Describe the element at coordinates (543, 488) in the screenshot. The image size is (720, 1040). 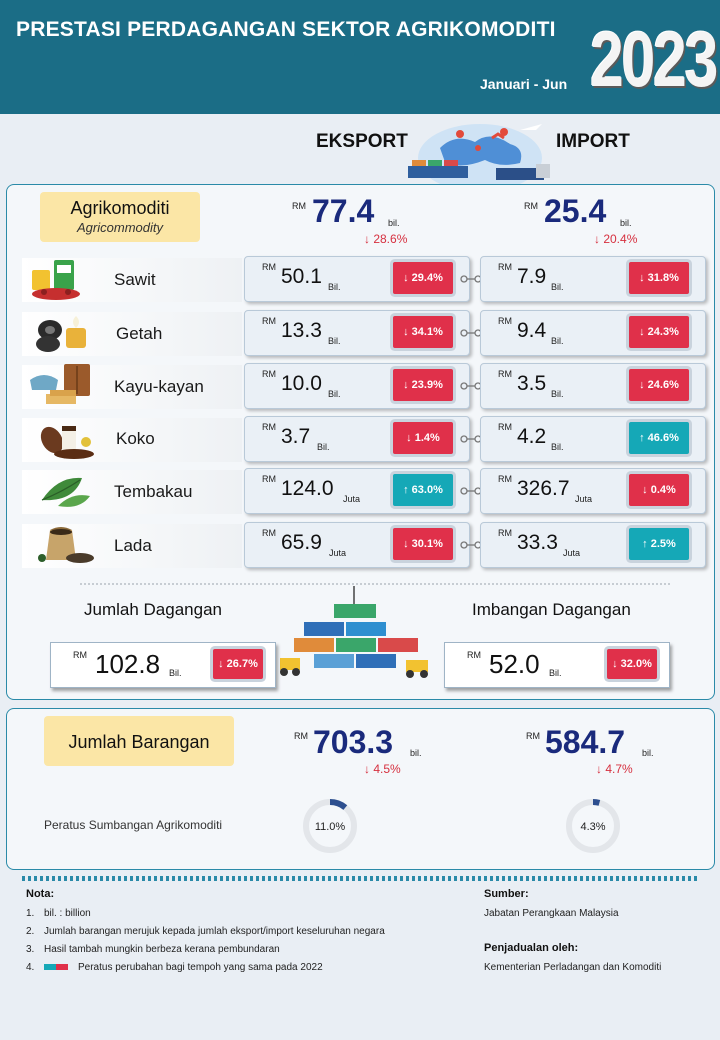
I see `import-value: 326.7` at that location.